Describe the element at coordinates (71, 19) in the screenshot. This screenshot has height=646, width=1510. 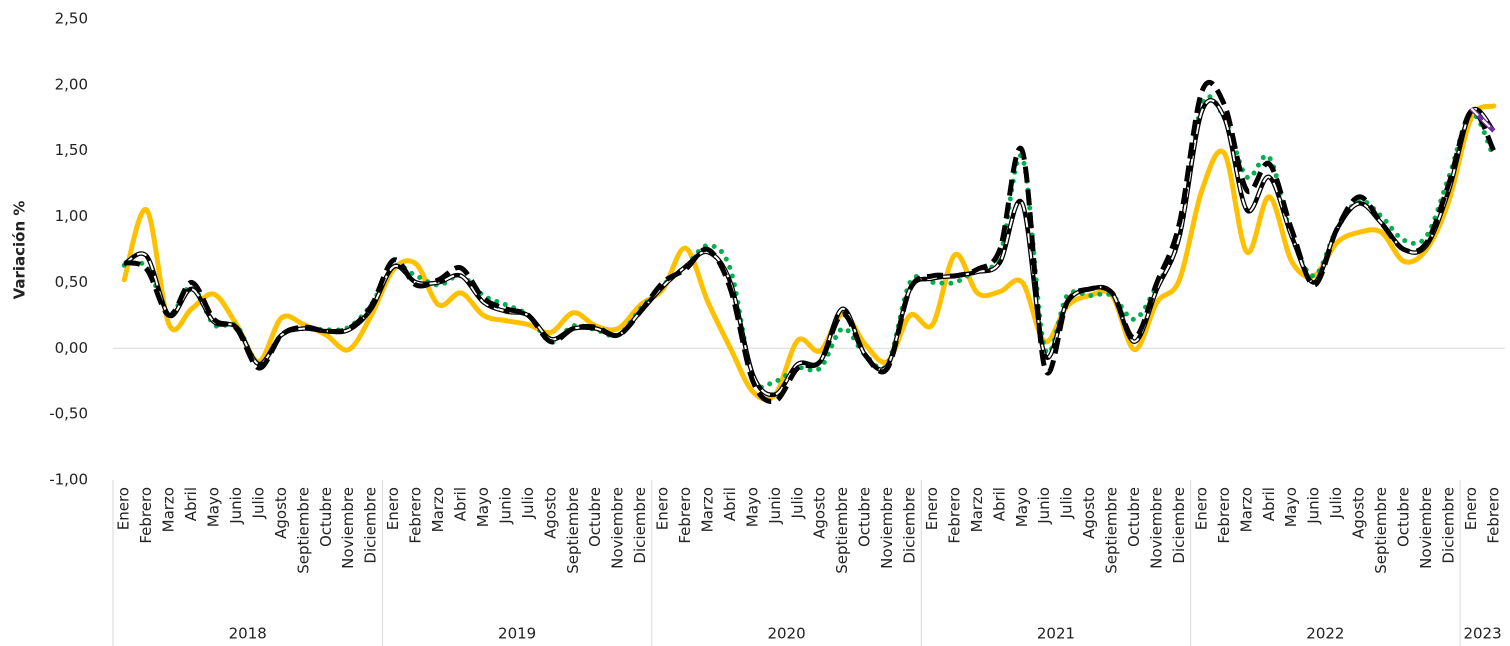
I see `y-tick-label: 2,50` at that location.